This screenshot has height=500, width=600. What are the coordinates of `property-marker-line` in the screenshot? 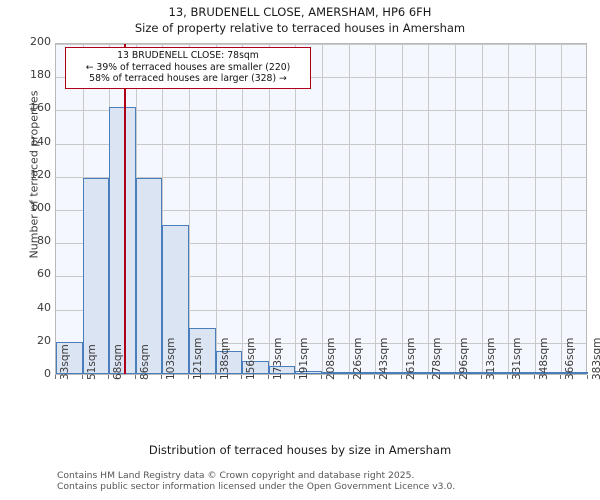 It's located at (125, 209).